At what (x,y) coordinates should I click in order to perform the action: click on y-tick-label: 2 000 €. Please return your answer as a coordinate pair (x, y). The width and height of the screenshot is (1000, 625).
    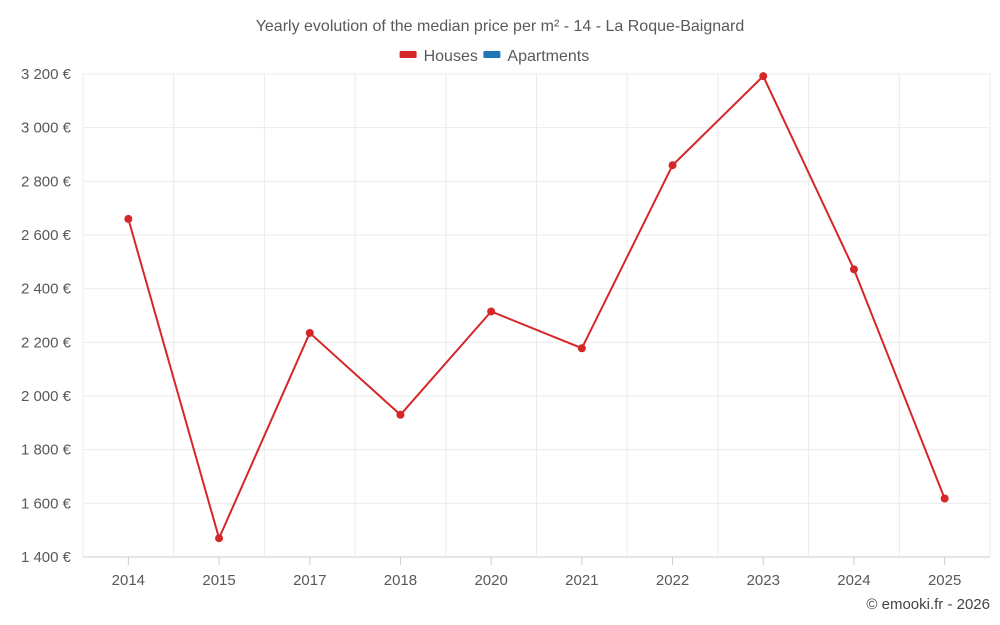
    Looking at the image, I should click on (46, 396).